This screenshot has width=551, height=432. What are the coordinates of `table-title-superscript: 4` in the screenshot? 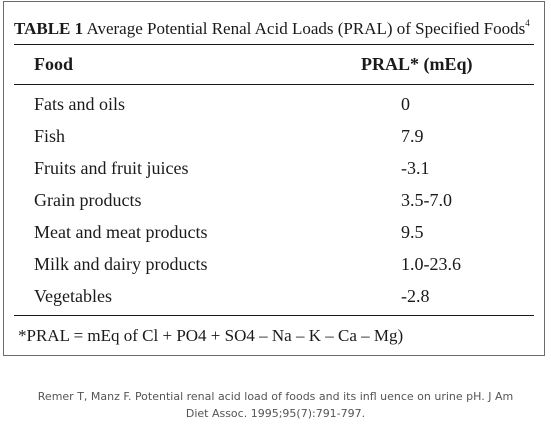 It's located at (527, 23).